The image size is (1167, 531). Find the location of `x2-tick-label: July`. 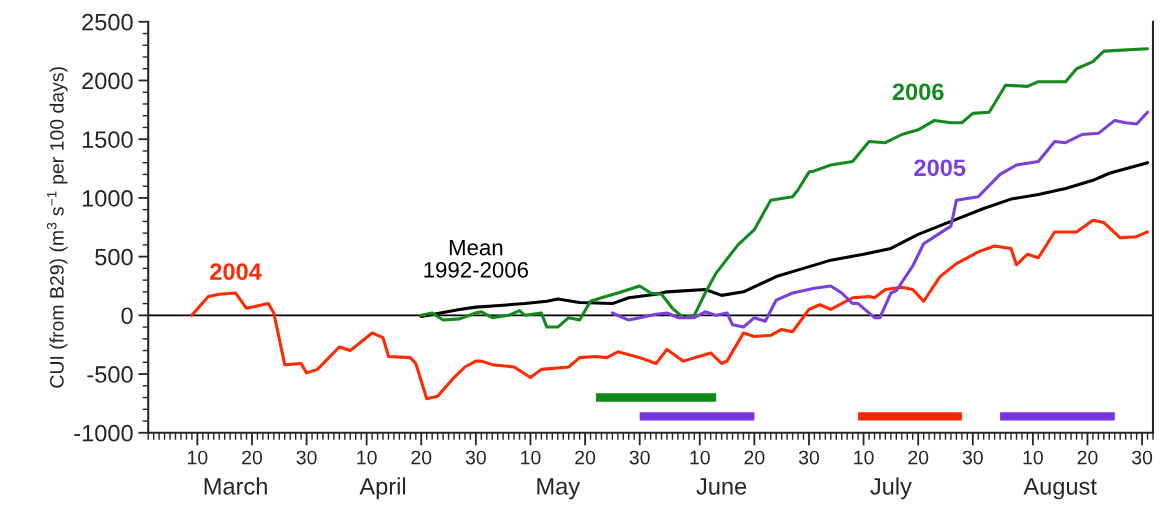

x2-tick-label: July is located at coordinates (891, 488).